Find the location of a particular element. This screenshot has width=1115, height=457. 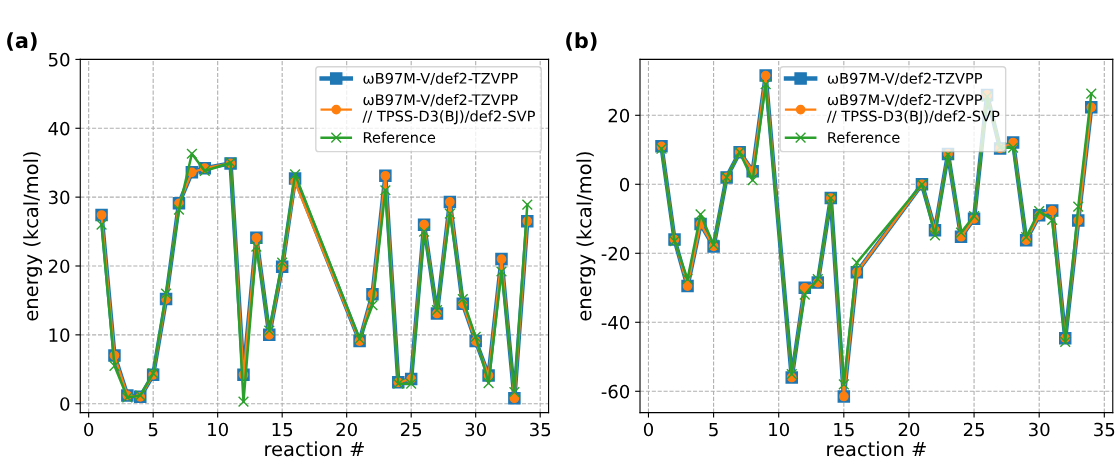

chart-title: (b) is located at coordinates (581, 41).